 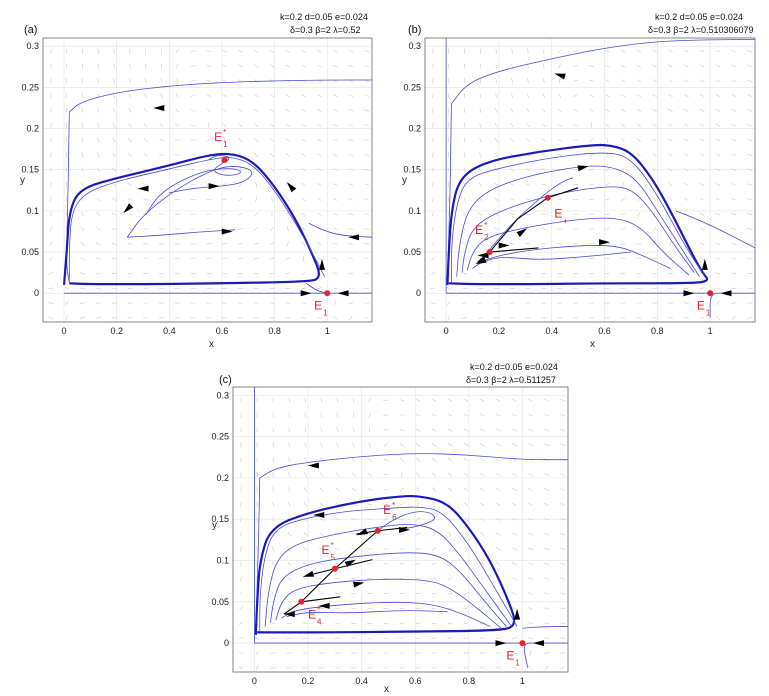 What do you see at coordinates (292, 608) in the screenshot?
I see `separatrix` at bounding box center [292, 608].